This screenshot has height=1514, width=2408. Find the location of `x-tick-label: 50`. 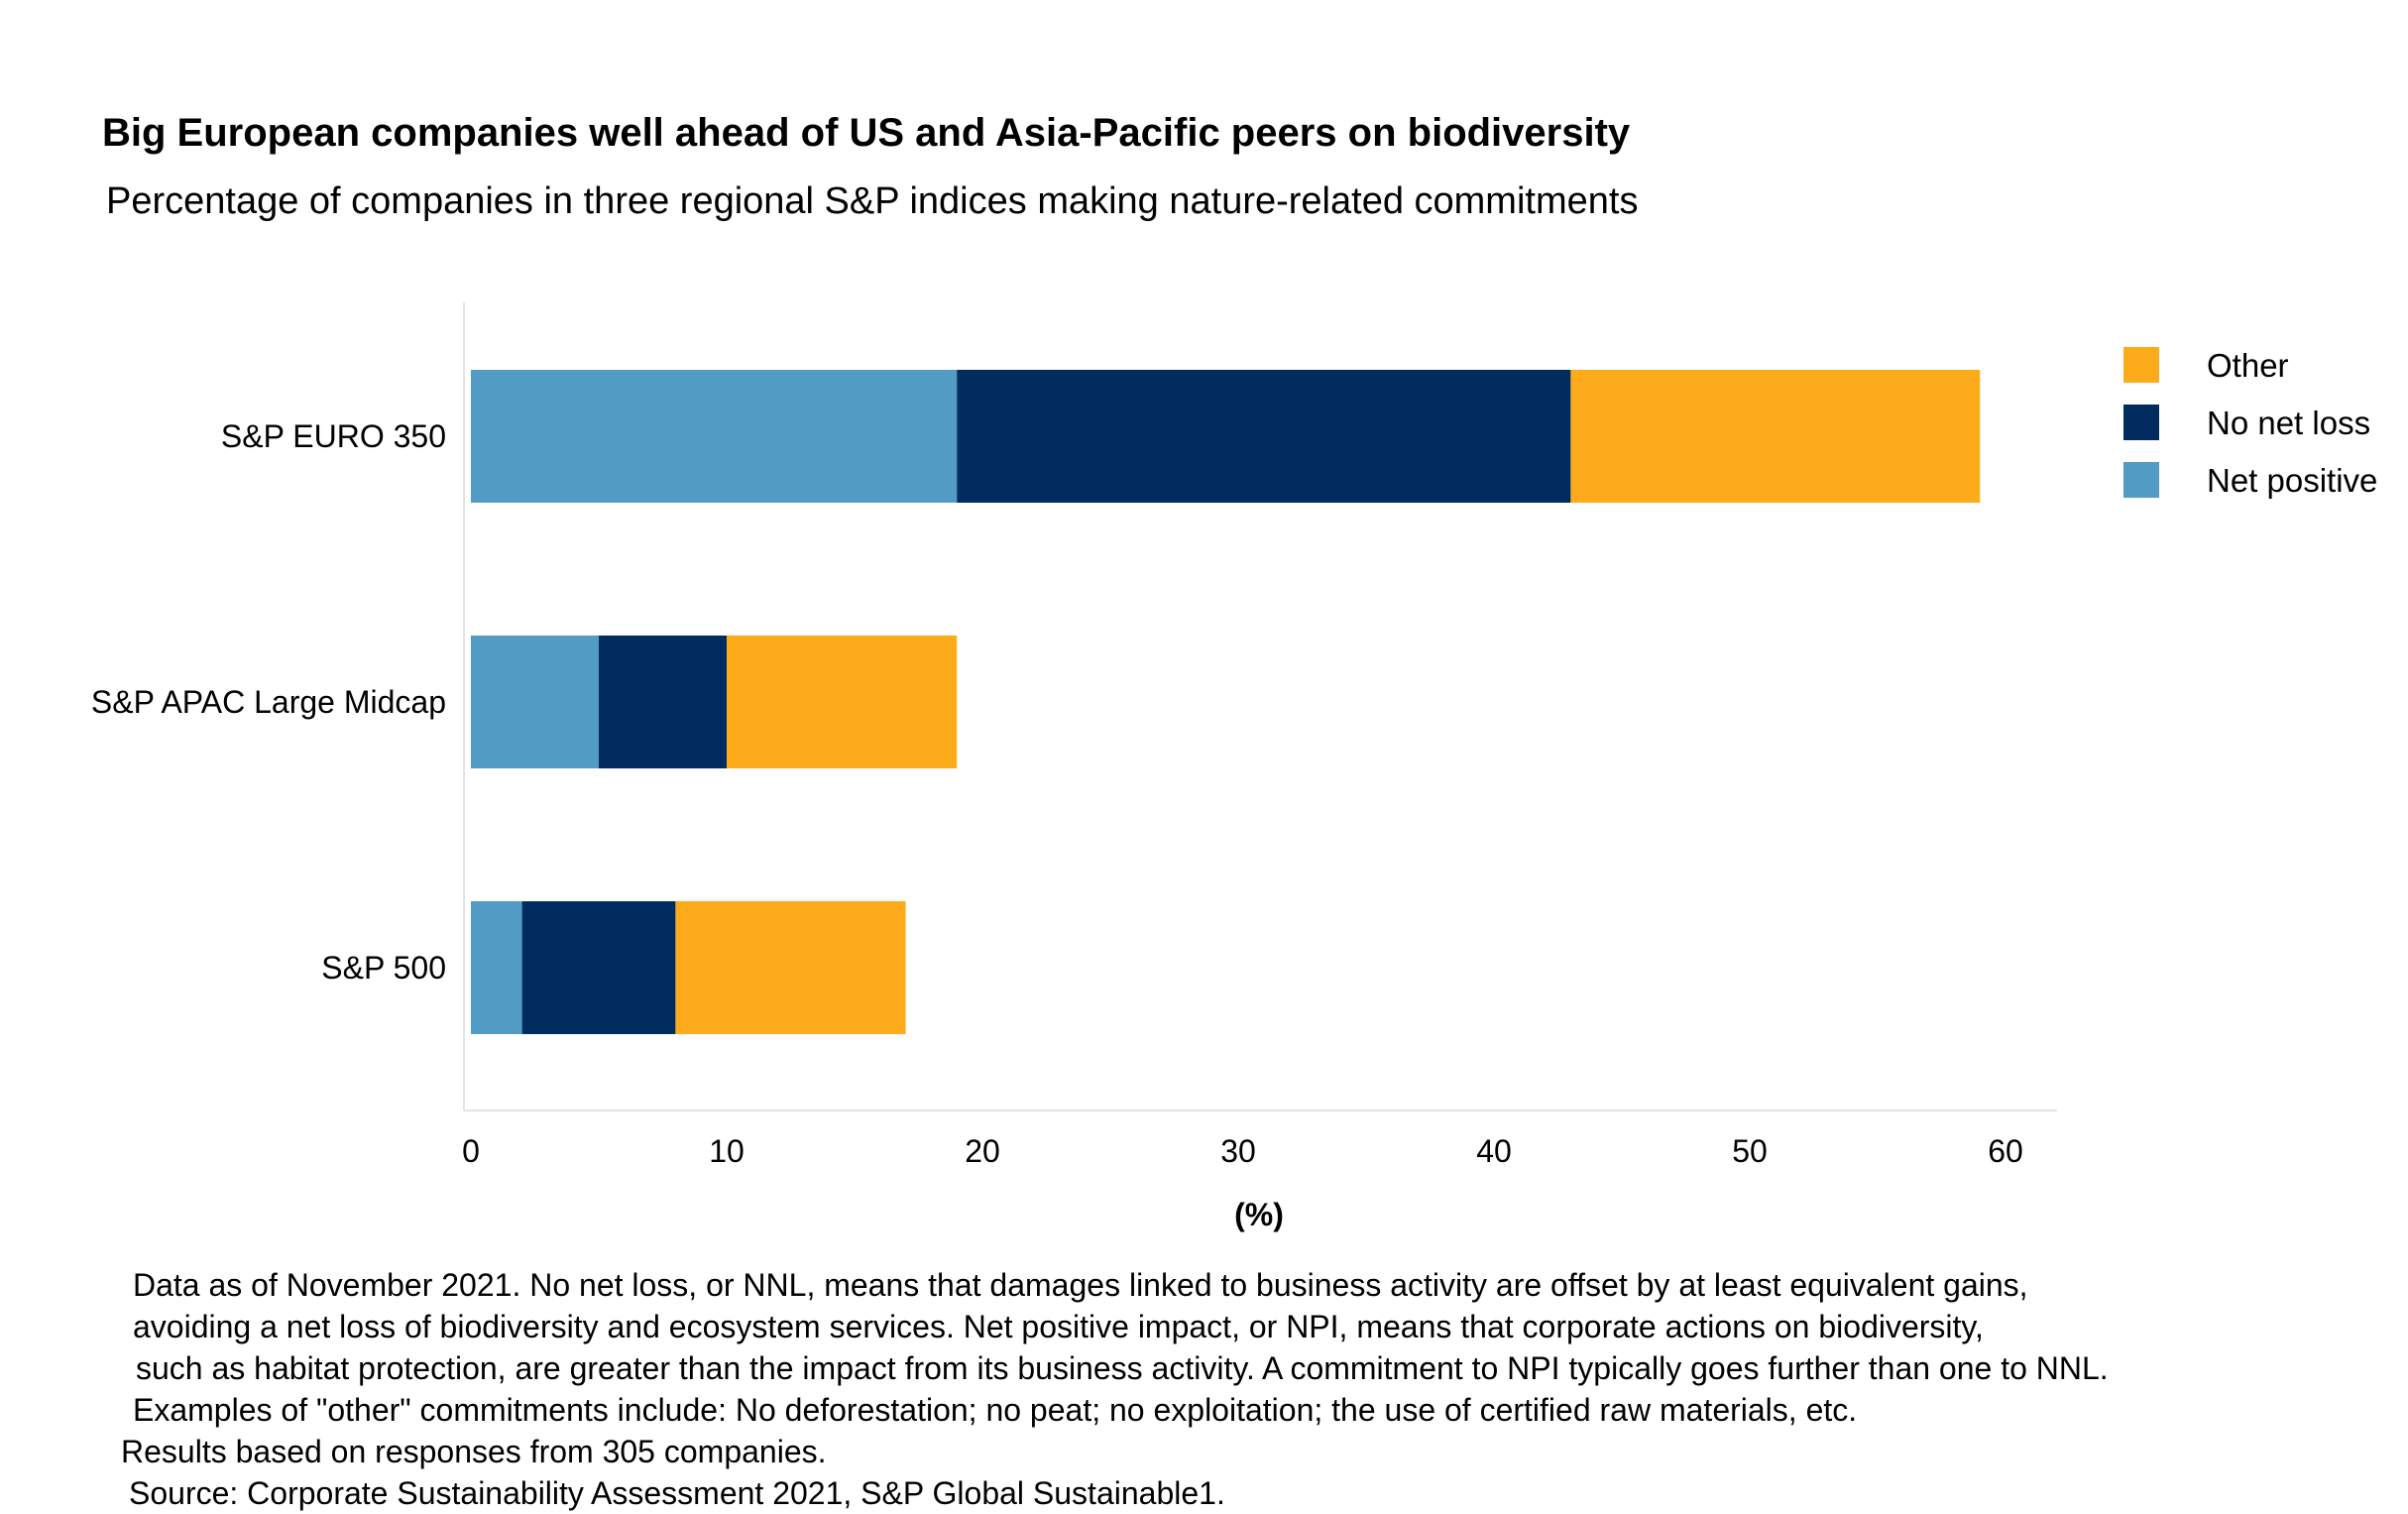

x-tick-label: 50 is located at coordinates (1750, 1151).